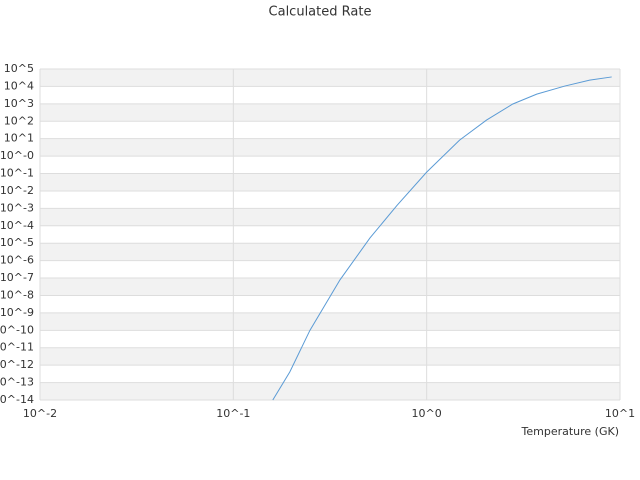  I want to click on x-tick-label: 10^1, so click(620, 413).